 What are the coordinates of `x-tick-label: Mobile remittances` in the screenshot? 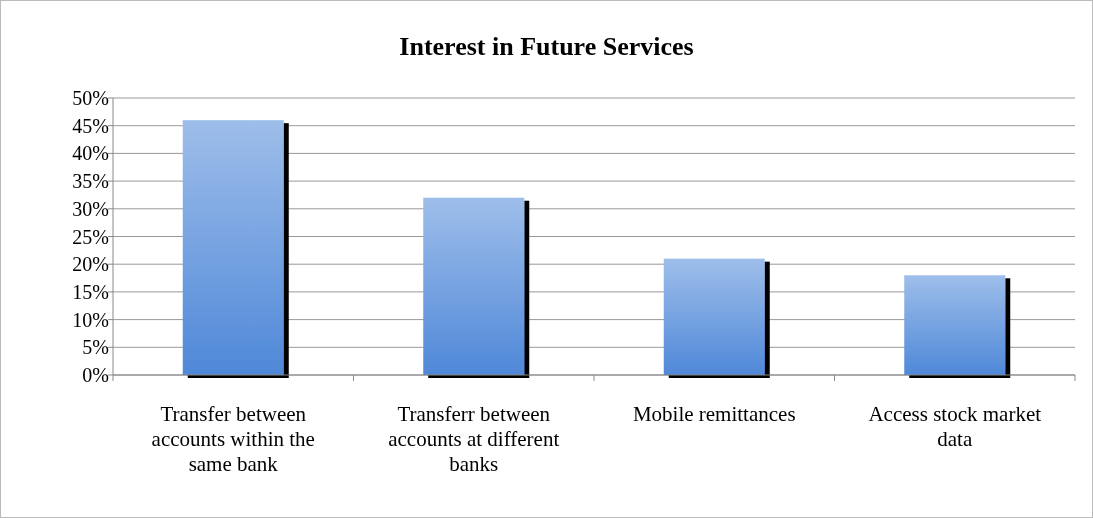 It's located at (714, 414).